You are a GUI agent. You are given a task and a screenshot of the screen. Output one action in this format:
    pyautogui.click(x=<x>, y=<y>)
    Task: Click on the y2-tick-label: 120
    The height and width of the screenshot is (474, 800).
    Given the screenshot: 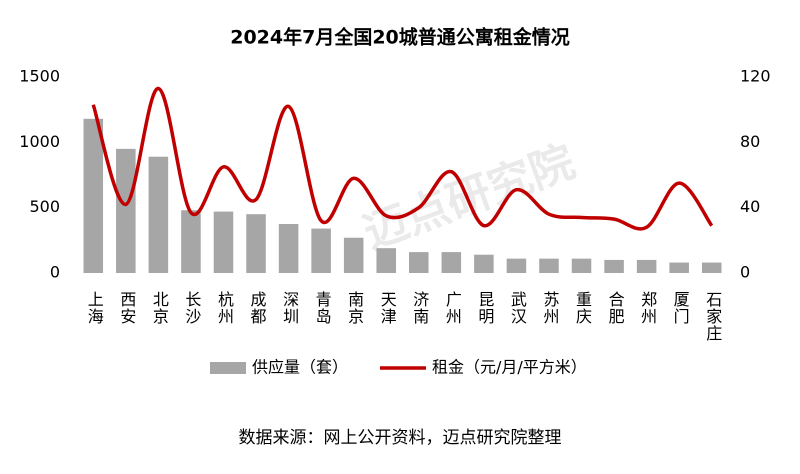 What is the action you would take?
    pyautogui.click(x=755, y=76)
    